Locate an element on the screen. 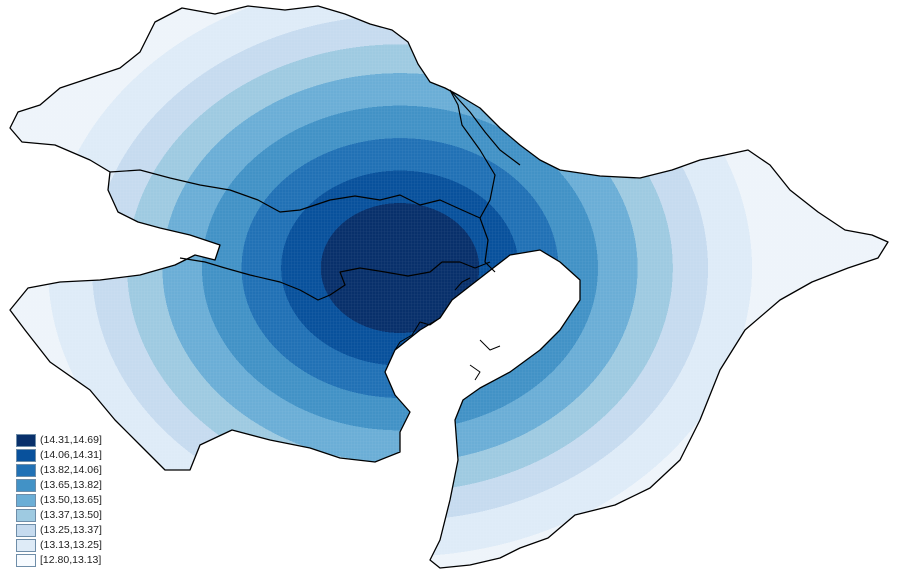 The width and height of the screenshot is (899, 576). legend-item: (14.31,14.69] is located at coordinates (59, 440).